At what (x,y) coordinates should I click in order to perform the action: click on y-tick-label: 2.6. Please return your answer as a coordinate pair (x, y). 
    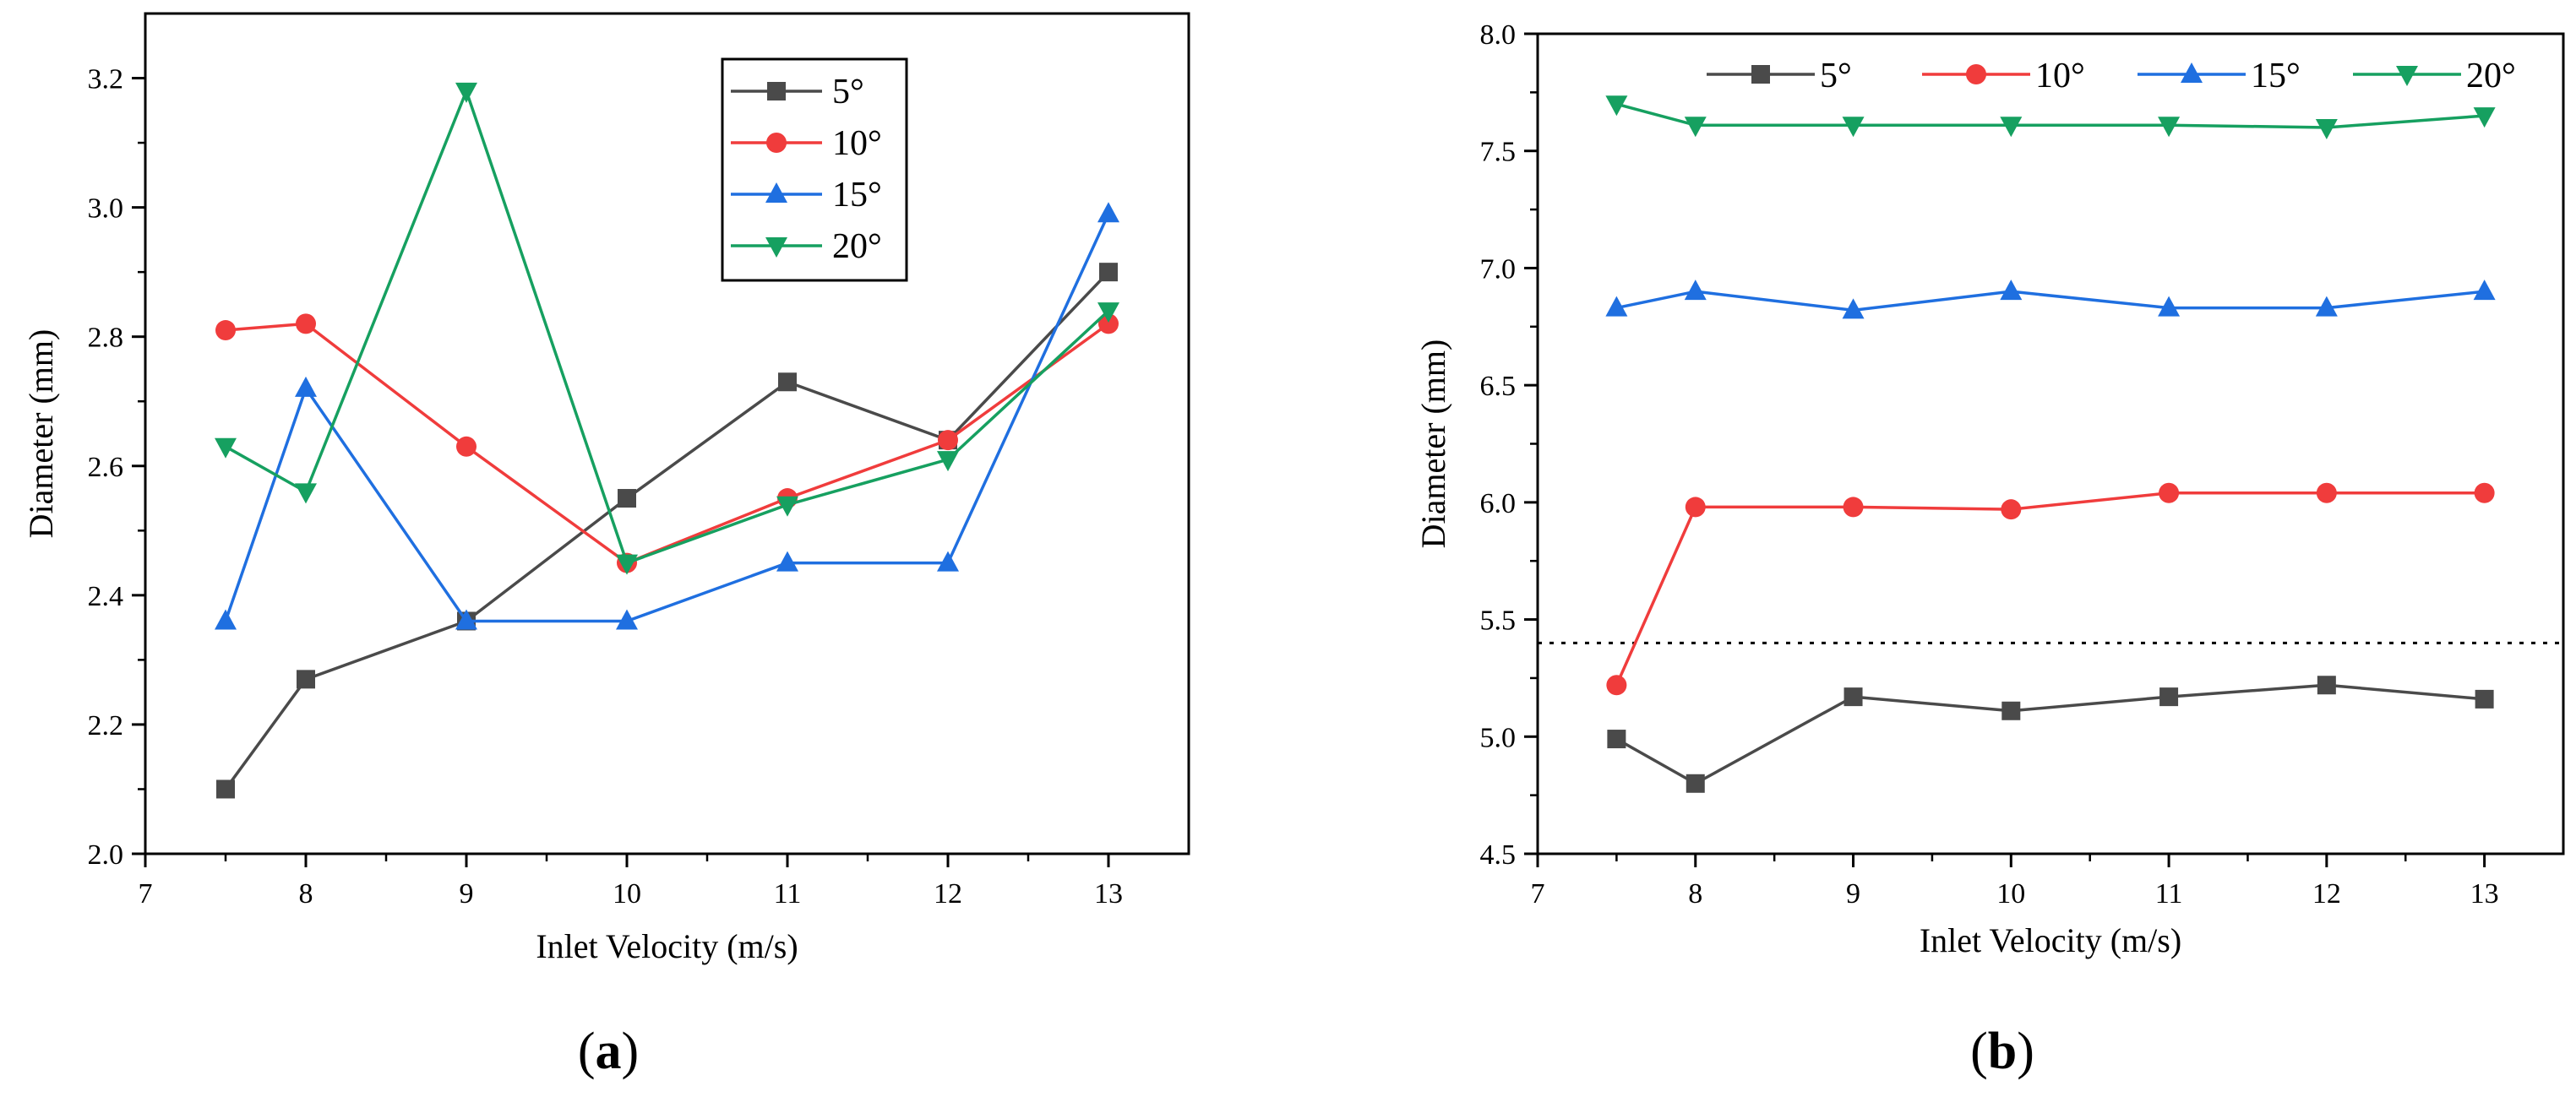
    Looking at the image, I should click on (106, 467).